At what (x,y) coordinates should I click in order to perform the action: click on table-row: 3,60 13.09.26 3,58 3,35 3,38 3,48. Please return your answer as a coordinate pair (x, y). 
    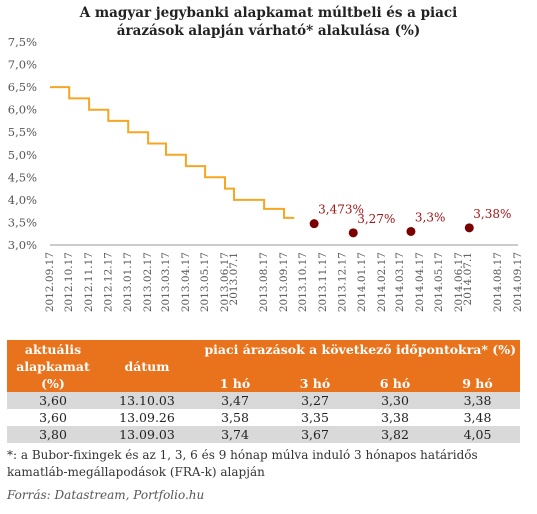
    Looking at the image, I should click on (263, 417).